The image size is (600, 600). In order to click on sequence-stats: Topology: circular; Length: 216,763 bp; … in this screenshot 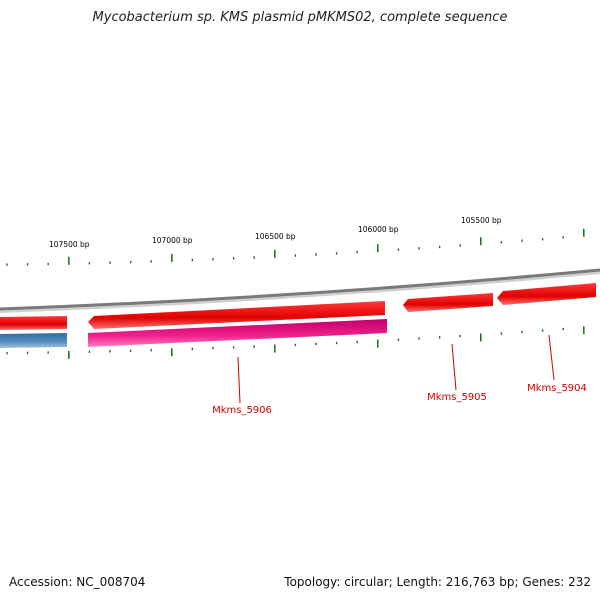, I will do `click(437, 582)`.